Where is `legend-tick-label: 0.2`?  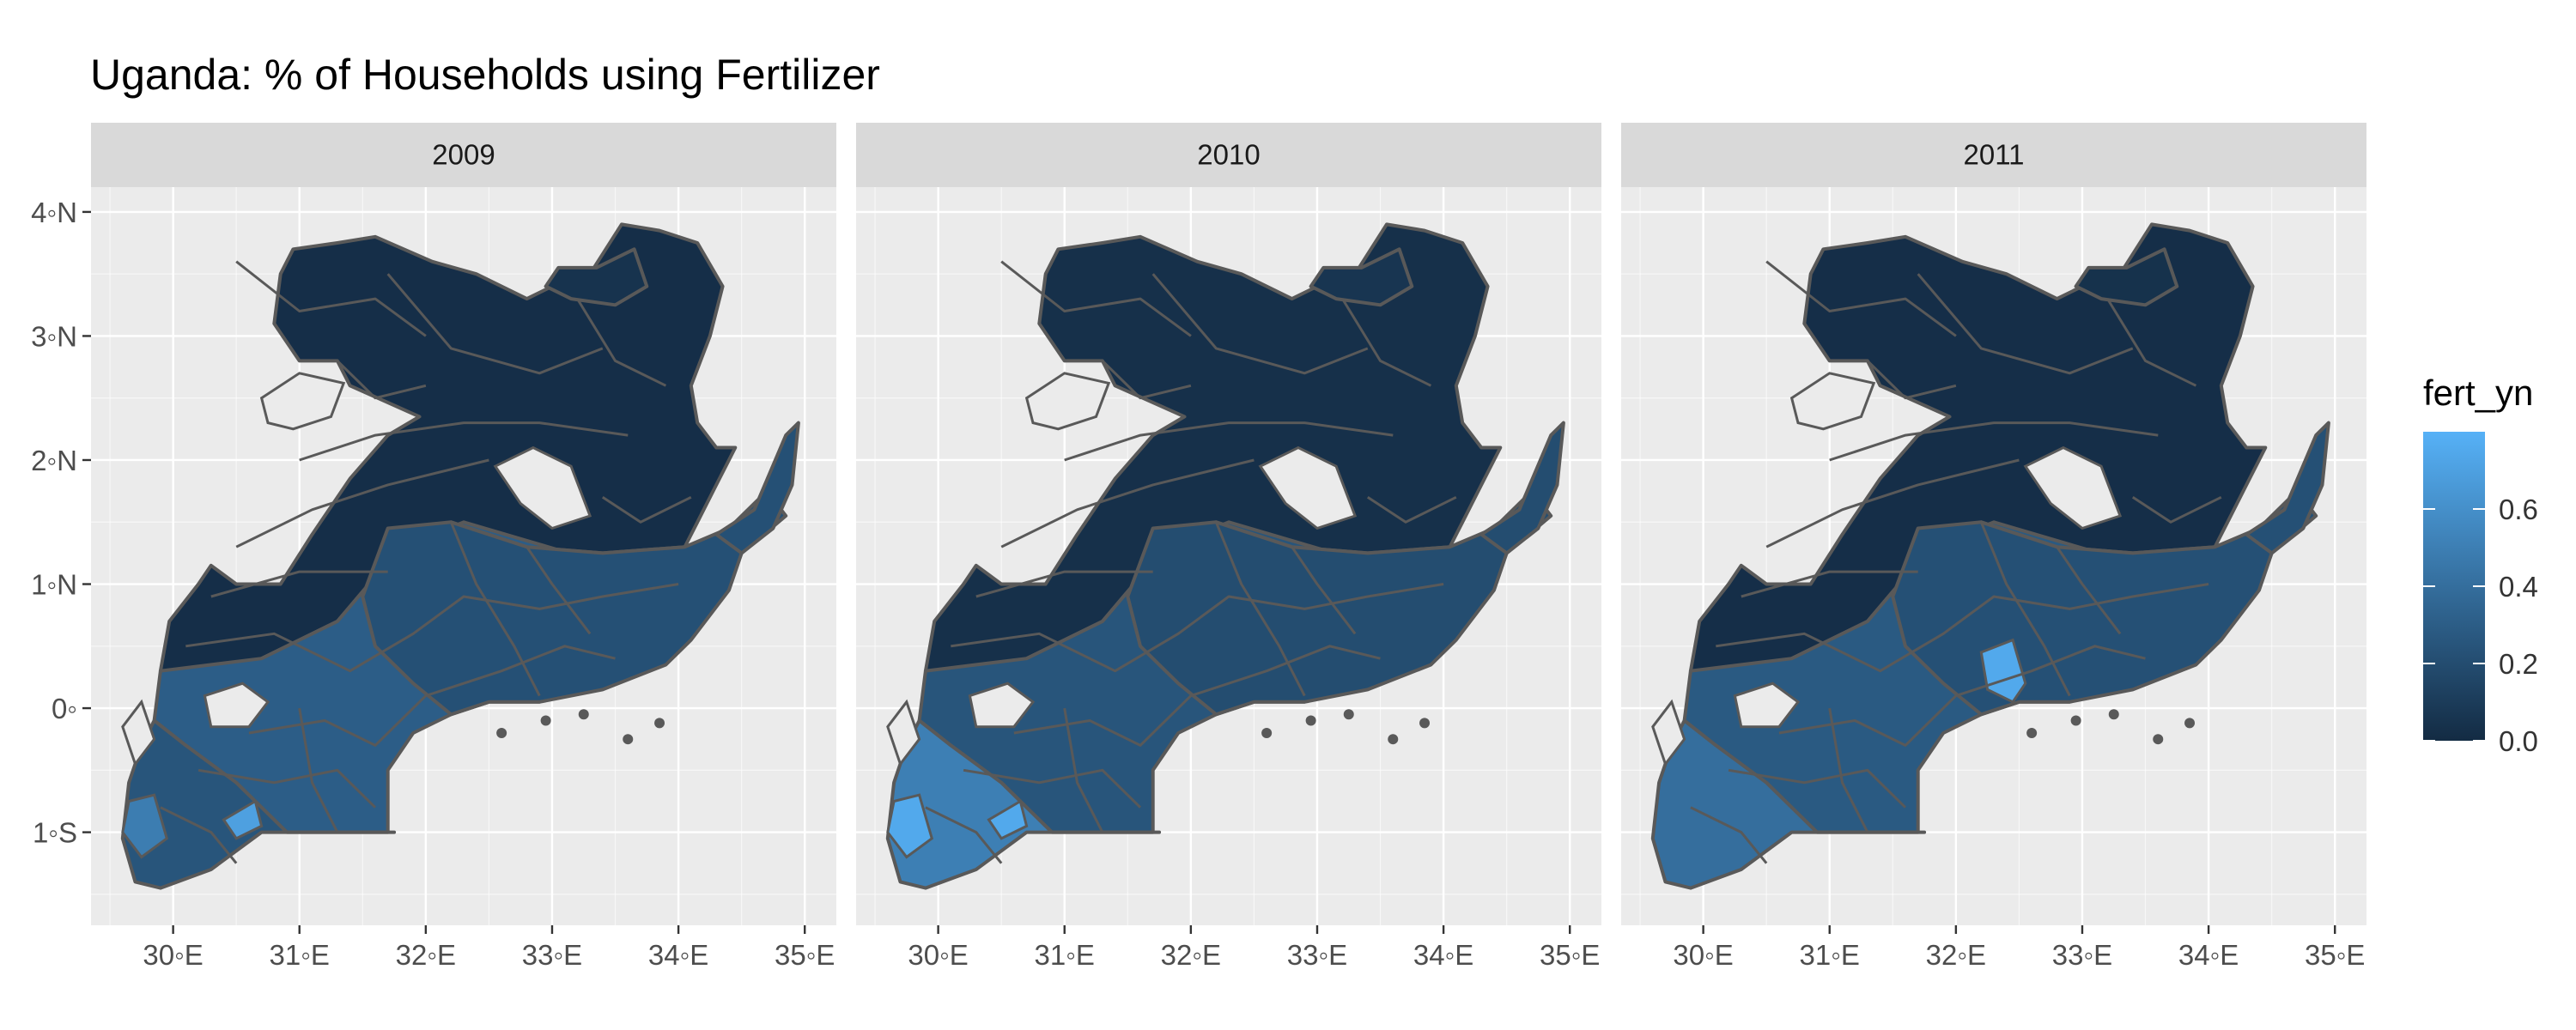
legend-tick-label: 0.2 is located at coordinates (2518, 664).